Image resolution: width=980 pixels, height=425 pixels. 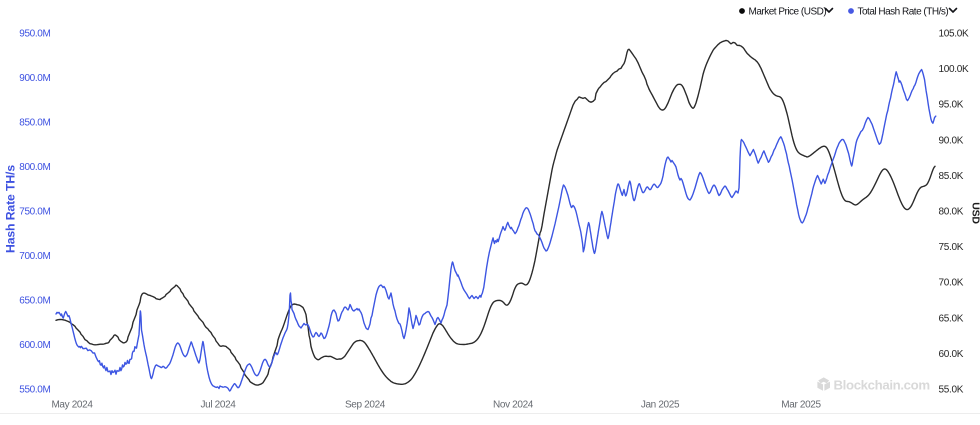 What do you see at coordinates (788, 12) in the screenshot?
I see `svg-text: Market Price (USD)` at bounding box center [788, 12].